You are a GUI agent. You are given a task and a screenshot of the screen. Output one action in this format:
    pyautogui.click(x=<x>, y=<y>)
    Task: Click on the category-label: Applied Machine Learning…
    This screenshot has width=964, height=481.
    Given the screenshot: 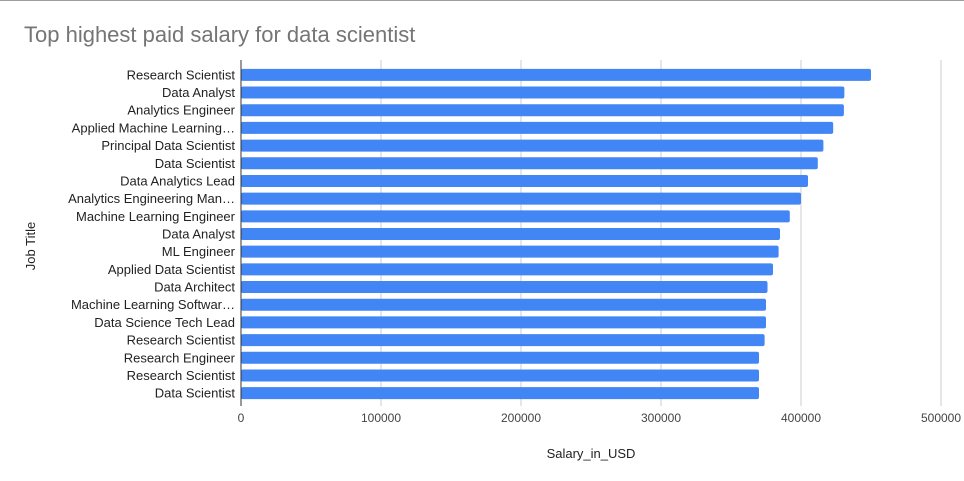 What is the action you would take?
    pyautogui.click(x=153, y=127)
    